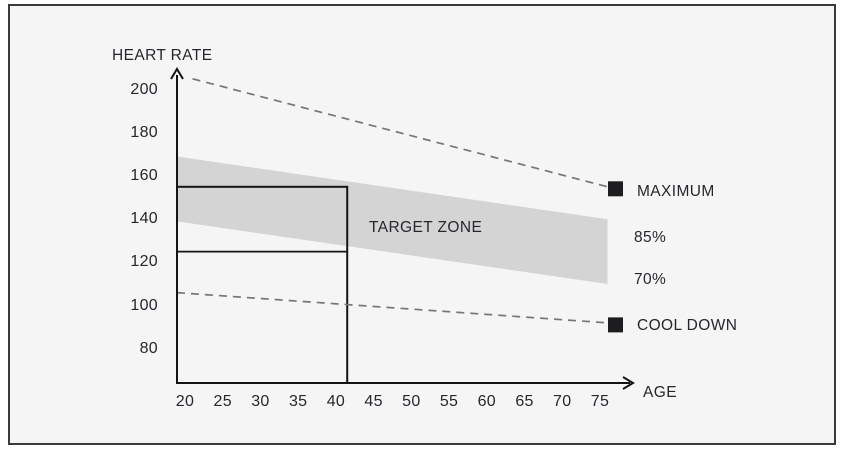 This screenshot has height=453, width=848. Describe the element at coordinates (260, 401) in the screenshot. I see `x-tick-label: 30` at that location.